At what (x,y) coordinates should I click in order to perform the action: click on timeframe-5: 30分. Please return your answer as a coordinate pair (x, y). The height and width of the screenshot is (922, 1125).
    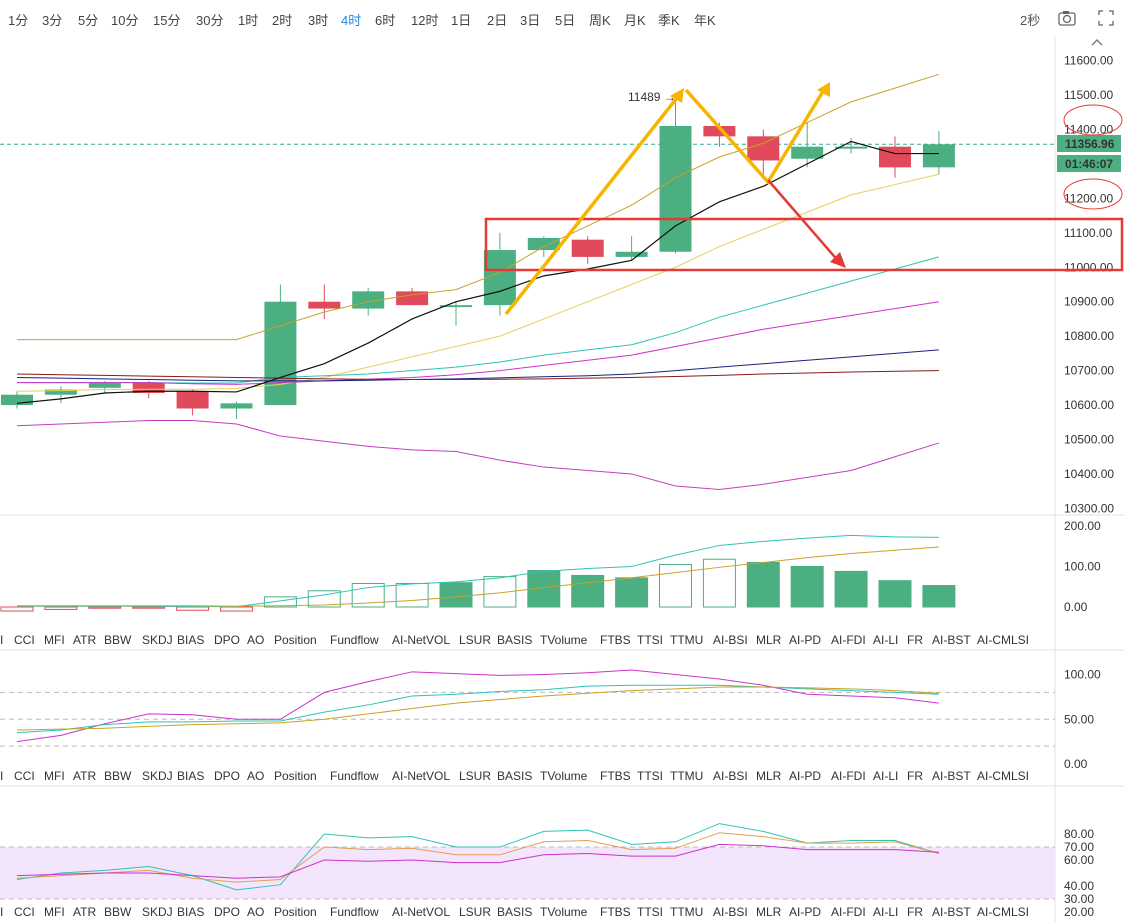
    Looking at the image, I should click on (210, 20).